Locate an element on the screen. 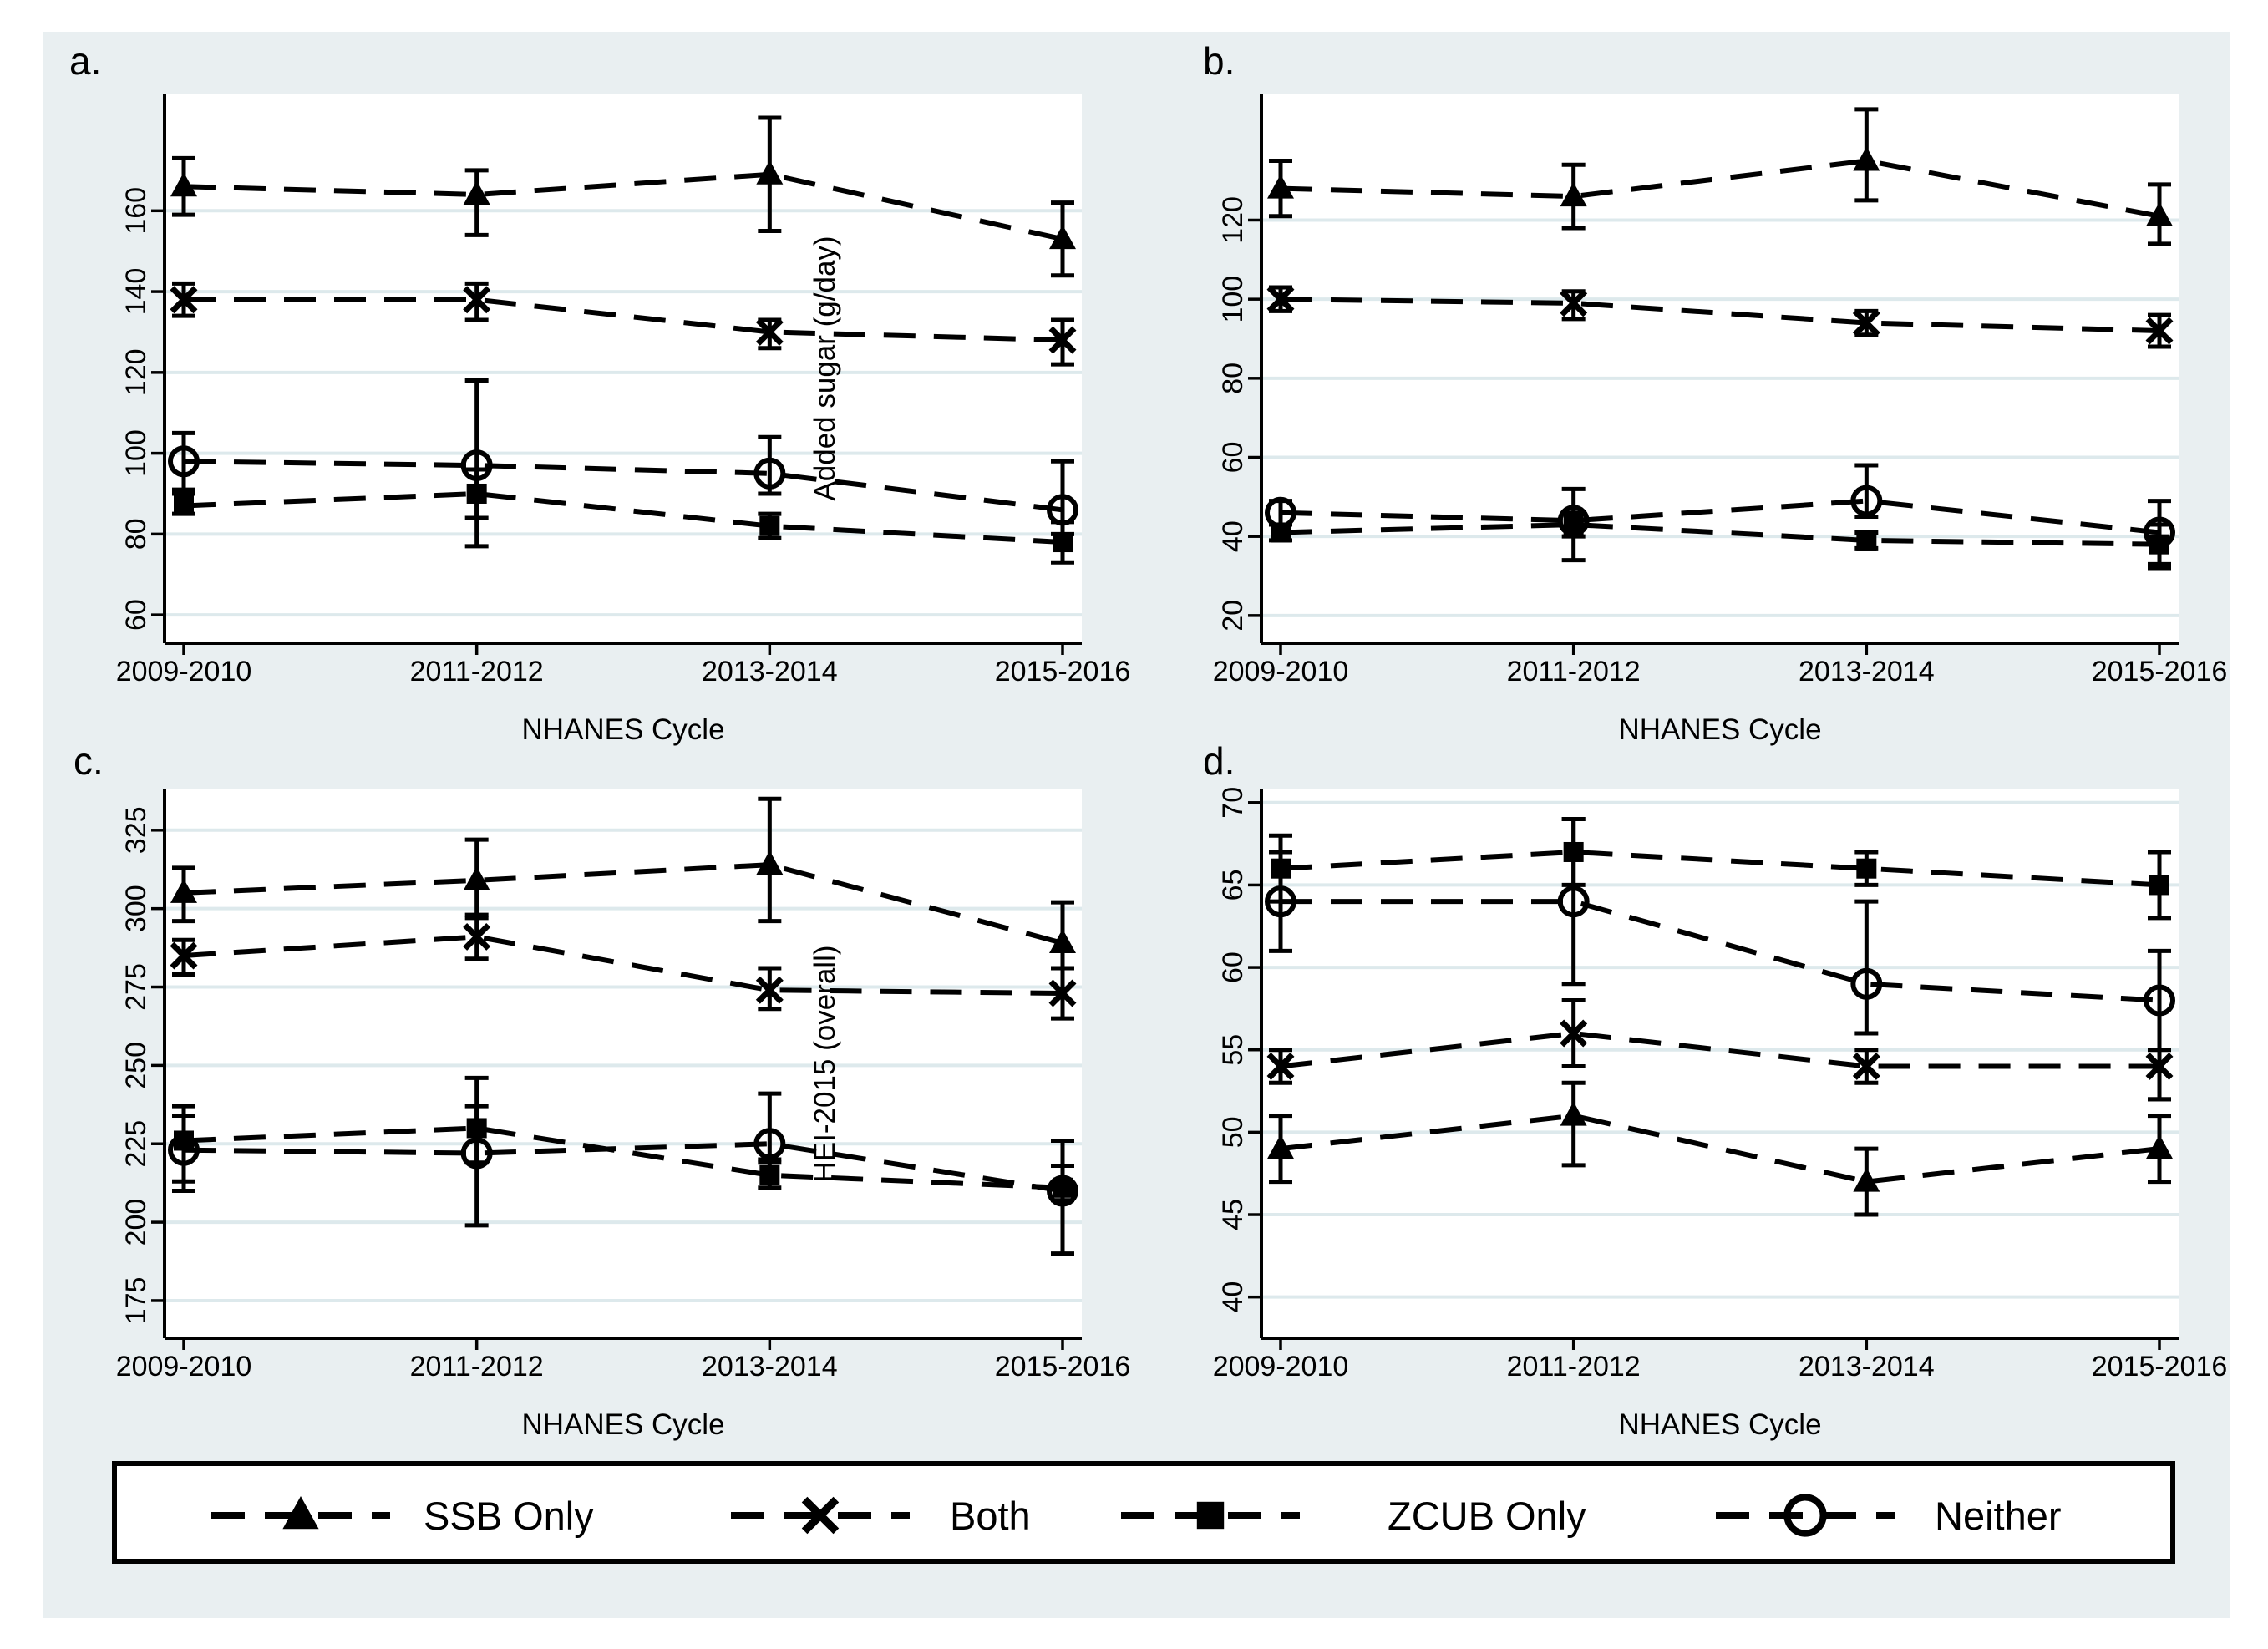 This screenshot has width=2268, height=1649. inner-y-title: HEI-2015 (overall) is located at coordinates (825, 1064).